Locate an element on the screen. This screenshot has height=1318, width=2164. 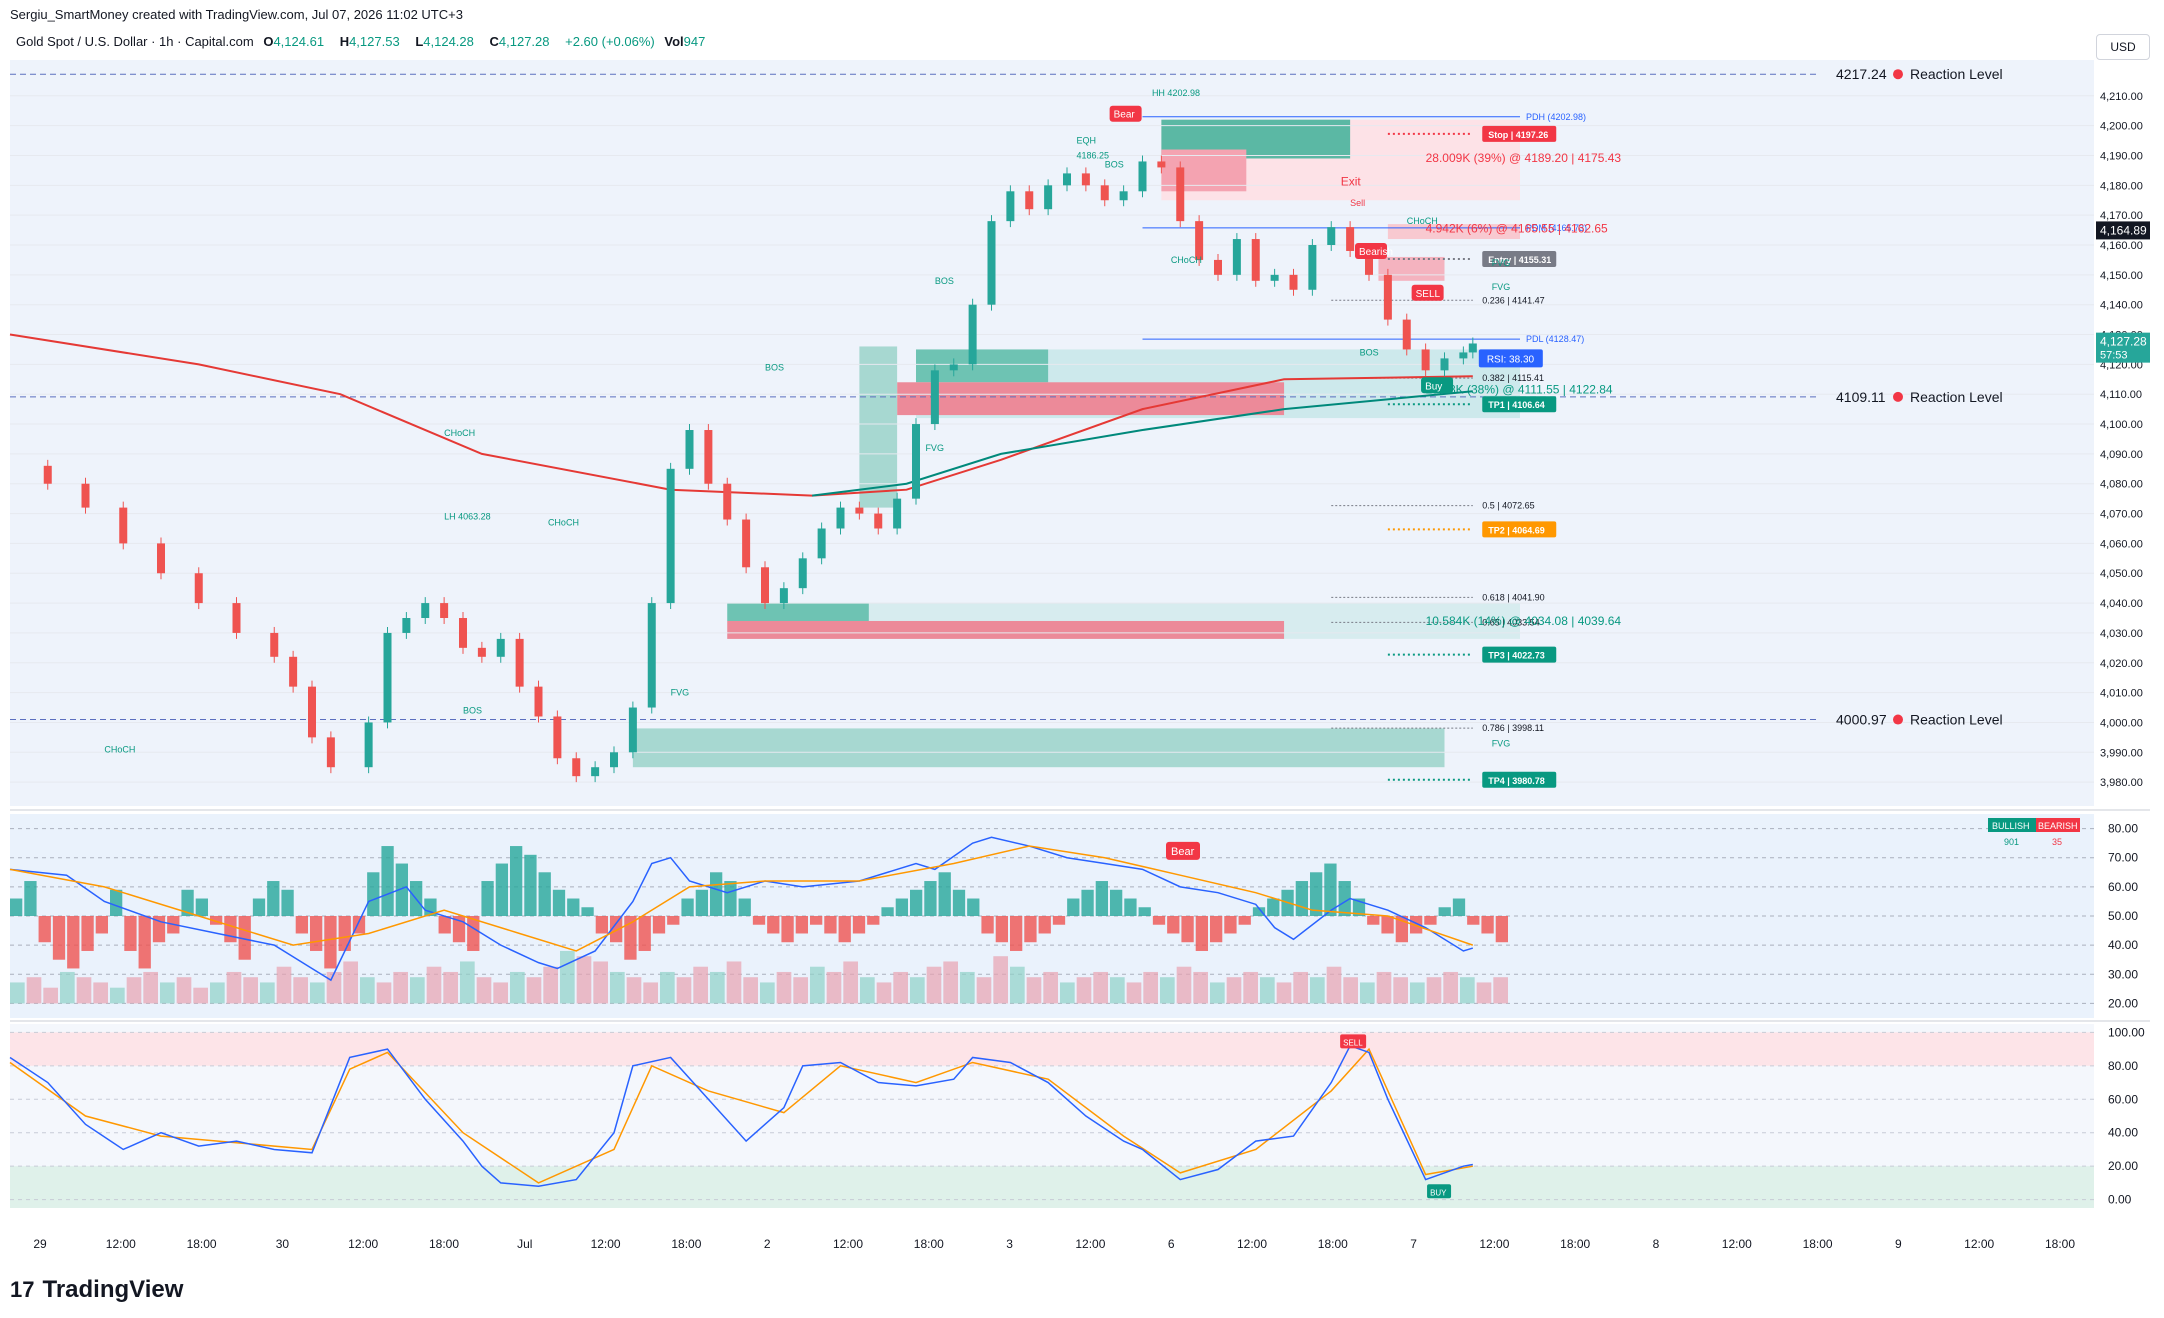
currency-button: USD is located at coordinates (2123, 47).